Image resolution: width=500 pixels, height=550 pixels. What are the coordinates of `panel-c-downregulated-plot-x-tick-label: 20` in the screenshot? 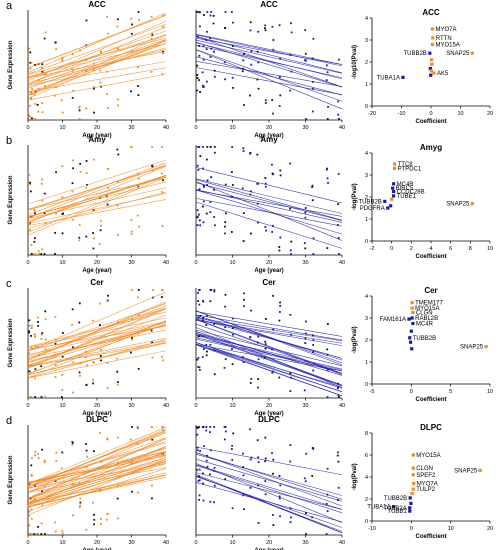 It's located at (269, 406).